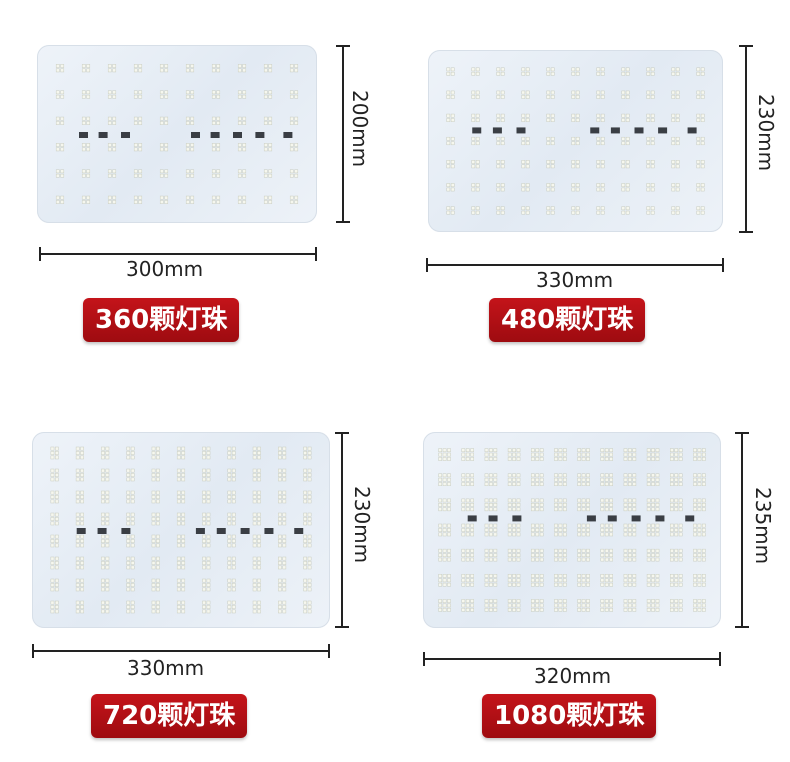 Image resolution: width=790 pixels, height=762 pixels. Describe the element at coordinates (763, 526) in the screenshot. I see `height-label: 235mm` at that location.